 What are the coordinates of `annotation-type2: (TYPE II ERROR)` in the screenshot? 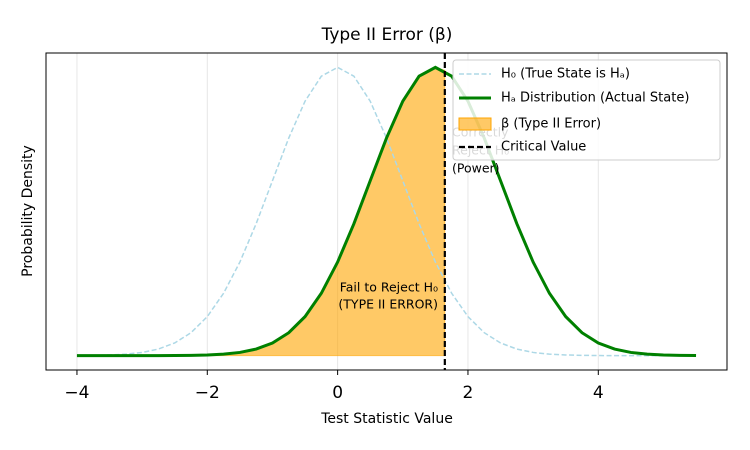 It's located at (388, 304).